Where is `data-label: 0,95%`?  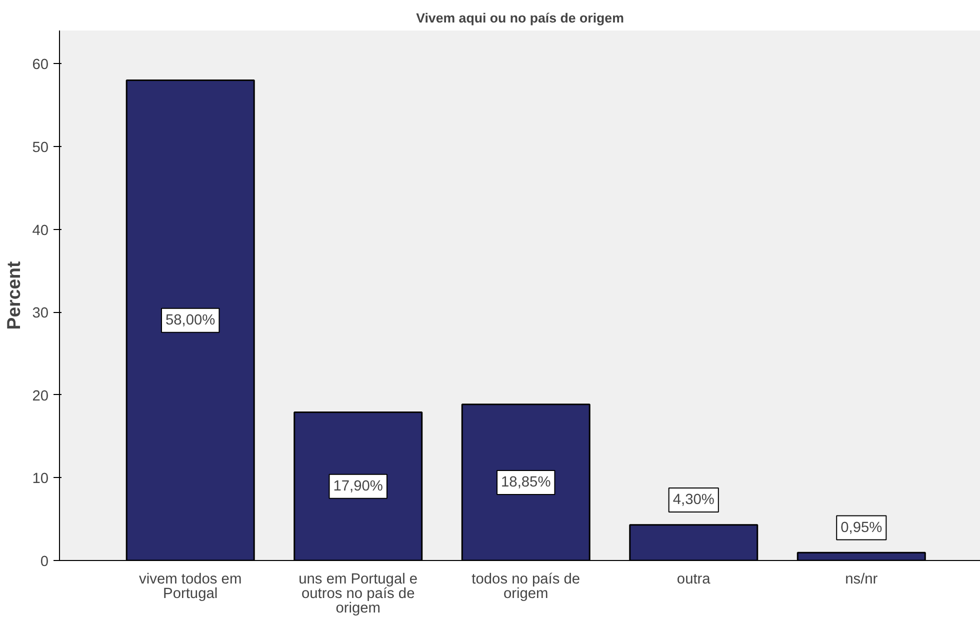
data-label: 0,95% is located at coordinates (861, 528).